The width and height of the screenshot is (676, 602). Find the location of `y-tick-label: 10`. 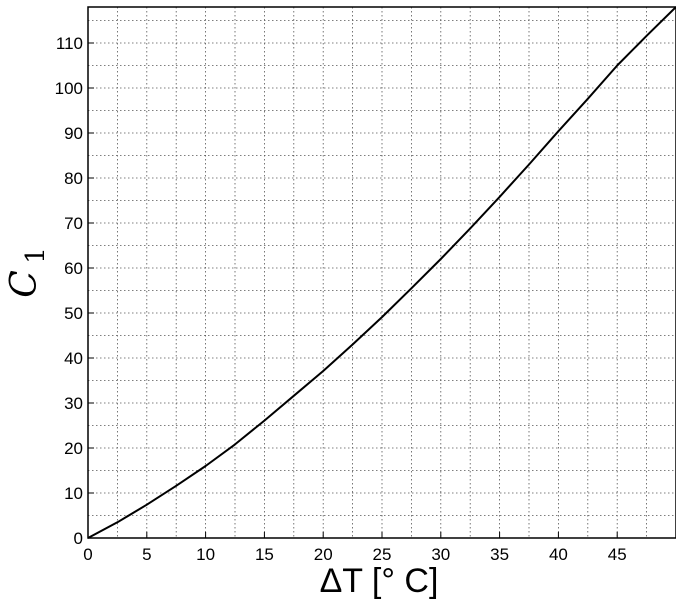

y-tick-label: 10 is located at coordinates (73, 493).